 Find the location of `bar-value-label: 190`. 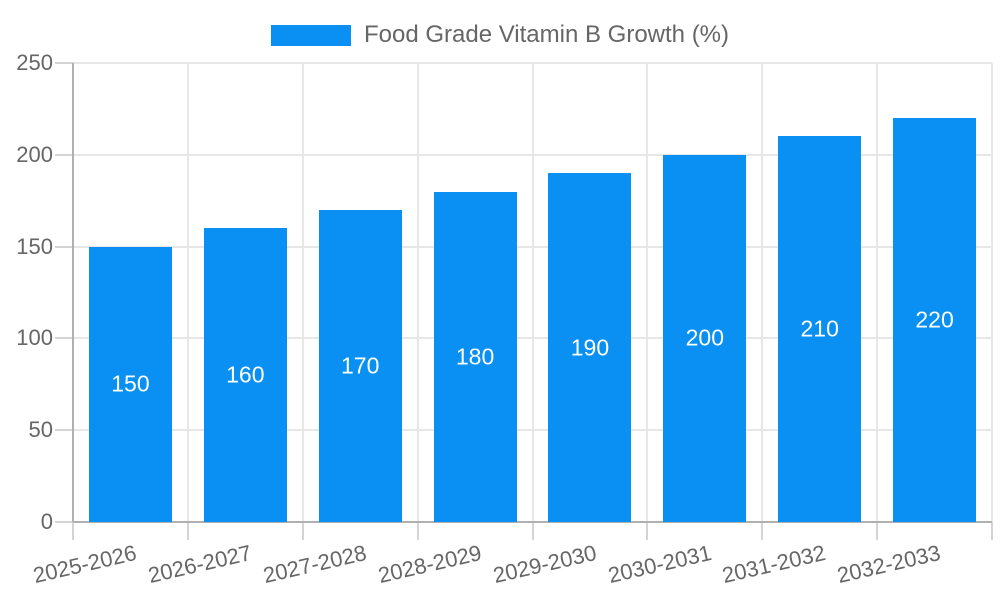

bar-value-label: 190 is located at coordinates (590, 347).